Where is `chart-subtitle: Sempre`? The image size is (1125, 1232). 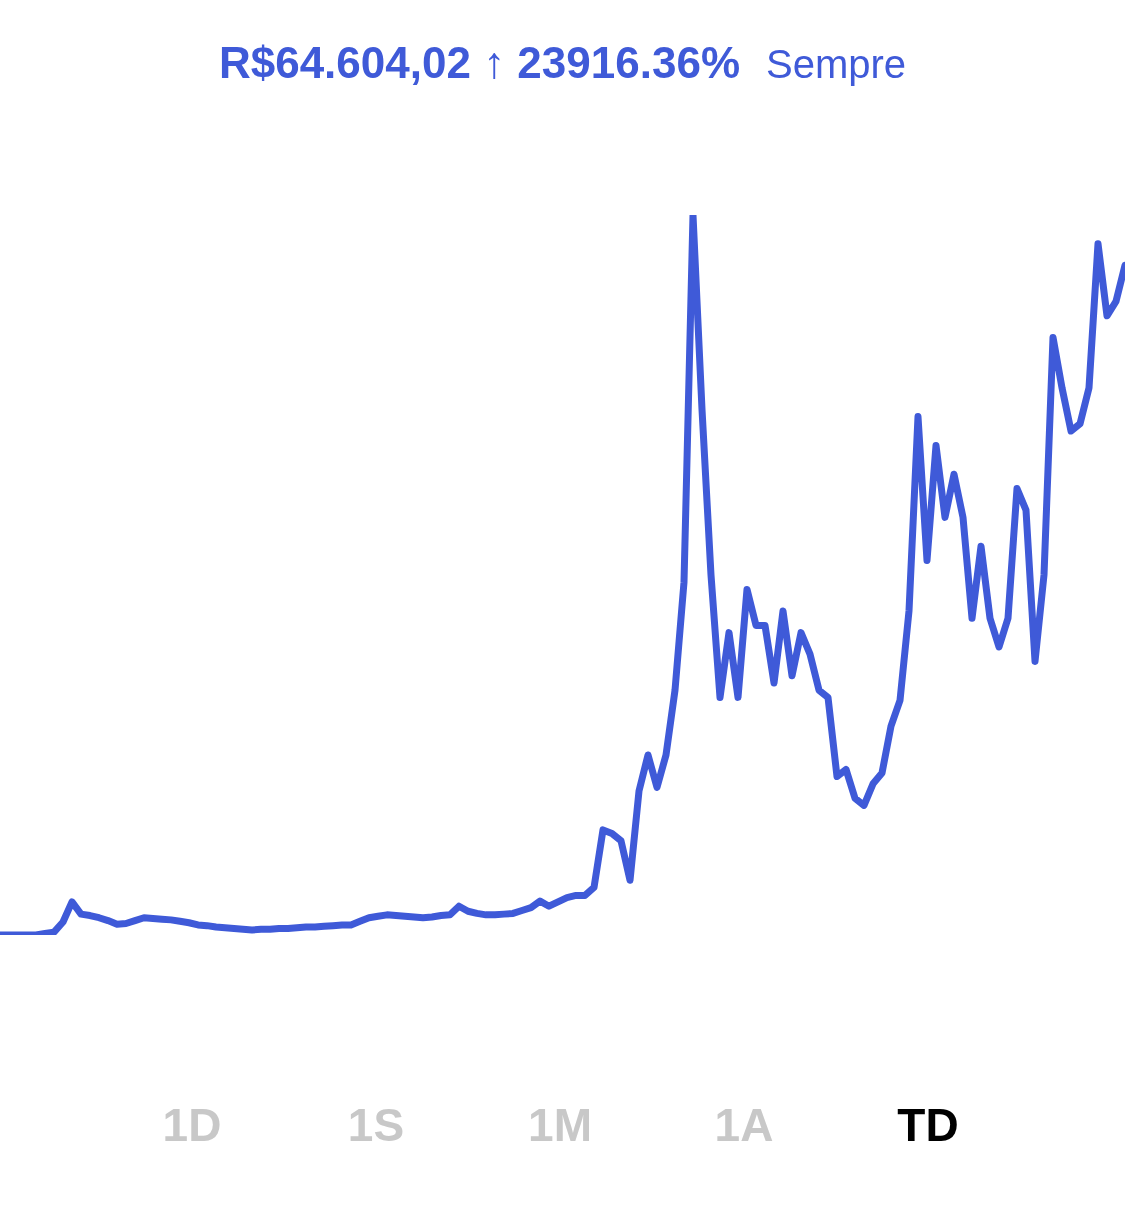 chart-subtitle: Sempre is located at coordinates (836, 64).